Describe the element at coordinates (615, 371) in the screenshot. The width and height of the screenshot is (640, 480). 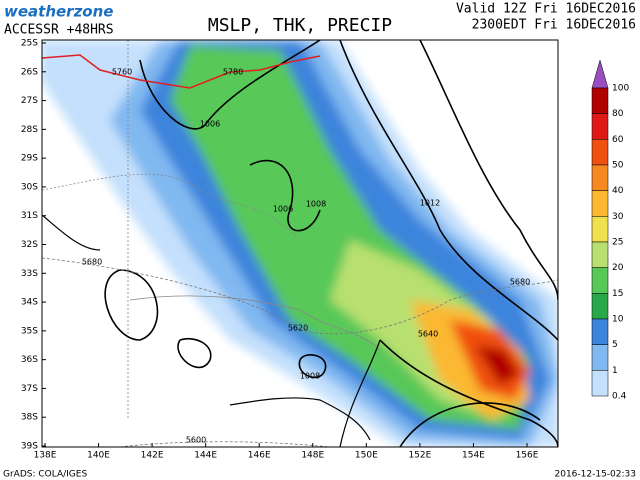
I see `legend-label: 1` at that location.